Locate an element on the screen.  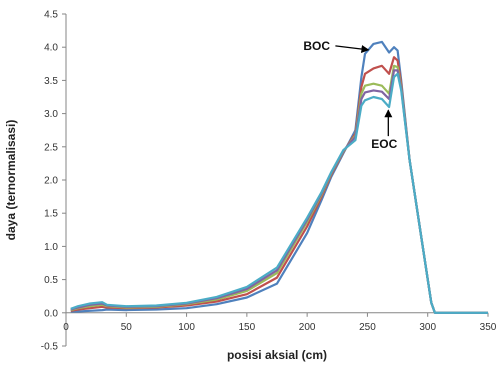
y-tick-label: 1.5 is located at coordinates (51, 214).